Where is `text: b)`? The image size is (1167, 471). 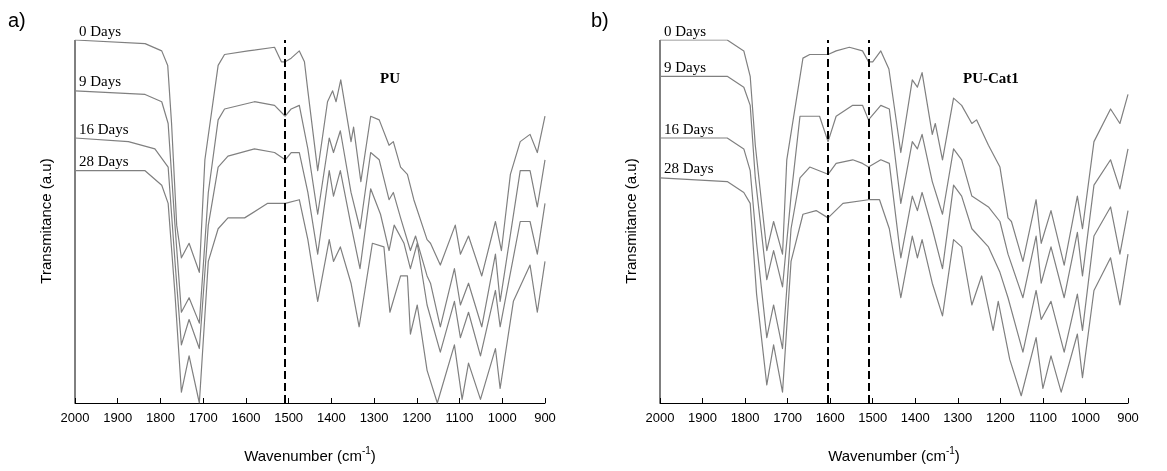 text: b) is located at coordinates (600, 20).